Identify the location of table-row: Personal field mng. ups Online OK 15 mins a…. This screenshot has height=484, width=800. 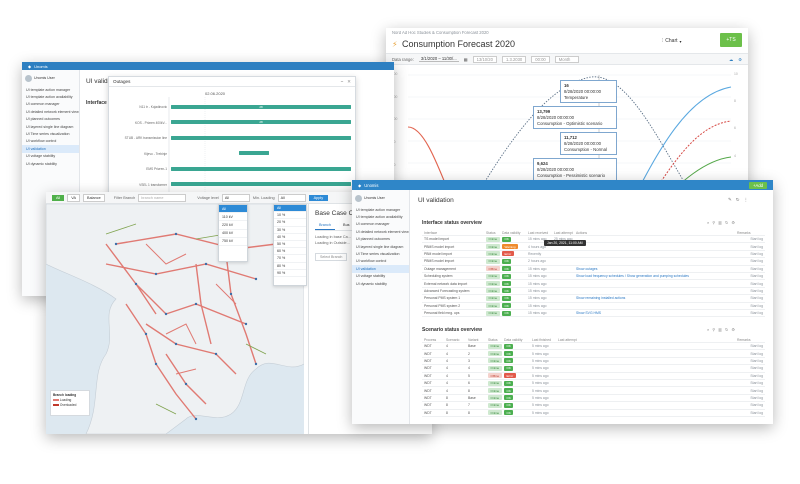
(593, 314).